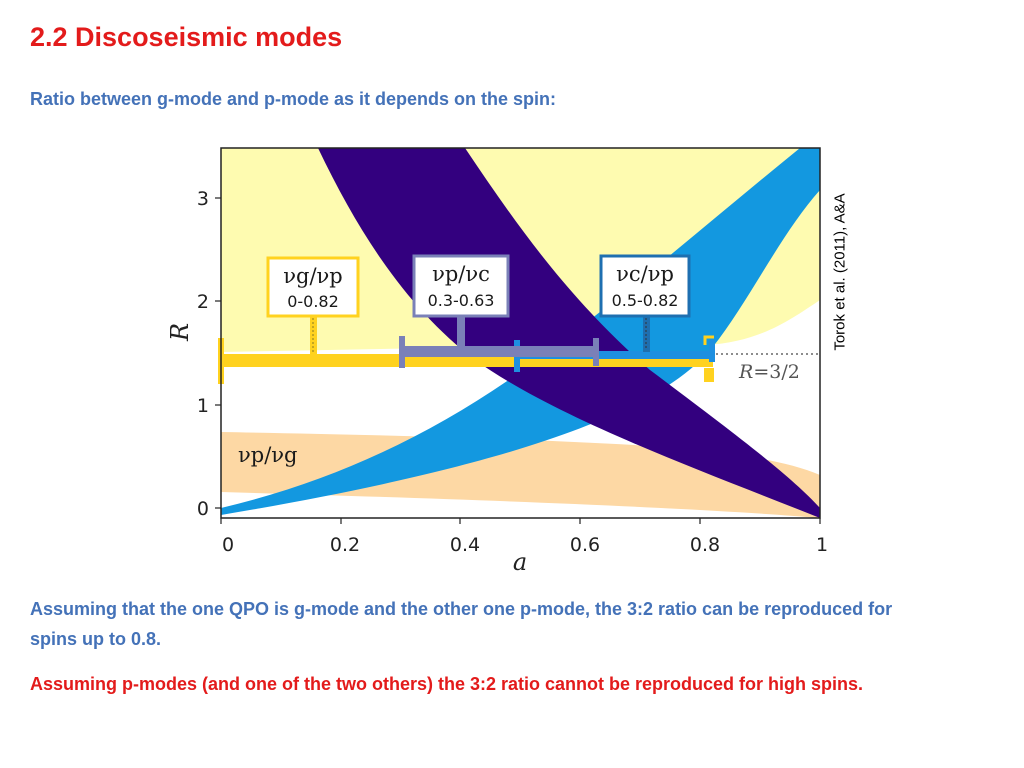 The height and width of the screenshot is (768, 1024). What do you see at coordinates (645, 274) in the screenshot?
I see `label-nu-c-nu-p: νc/νp` at bounding box center [645, 274].